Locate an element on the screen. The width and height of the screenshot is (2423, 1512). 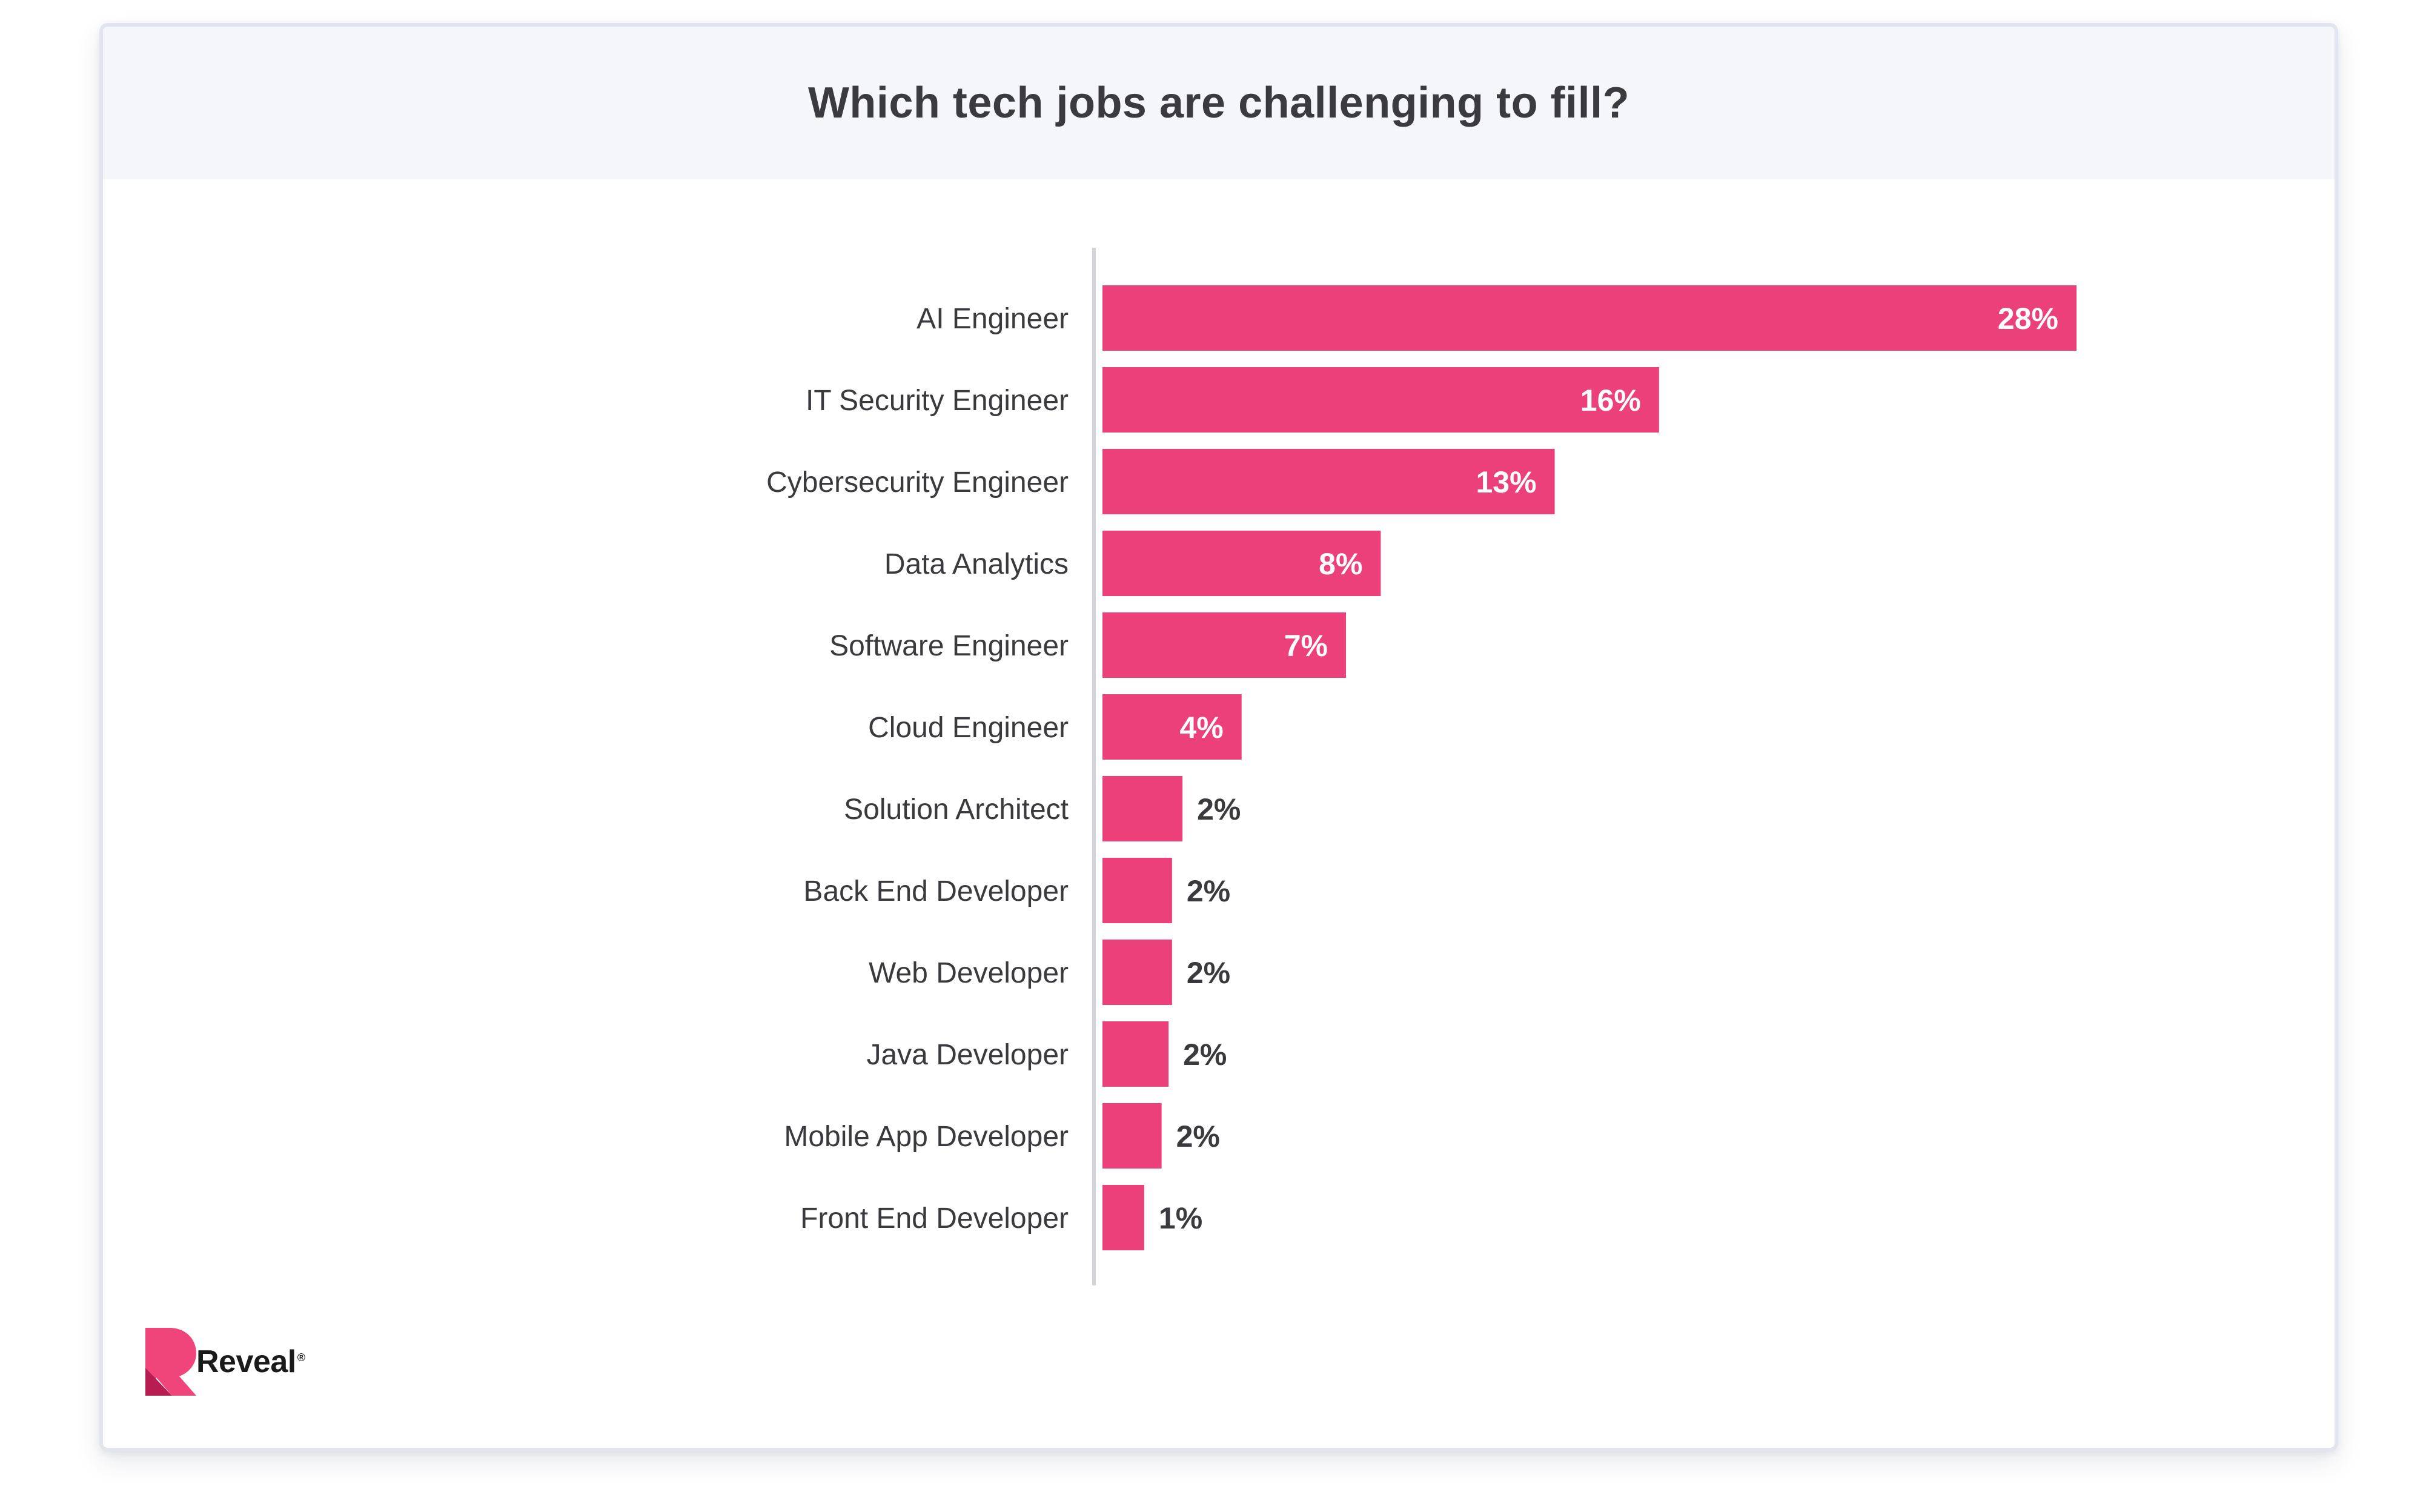
value-label: 1% is located at coordinates (1180, 1218).